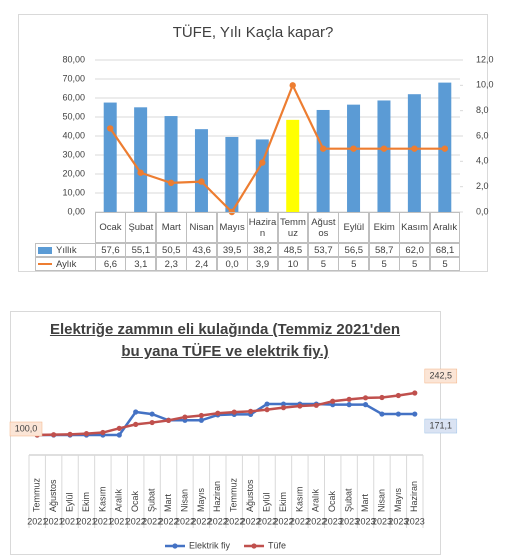 The width and height of the screenshot is (506, 557). I want to click on y2-tick-label: 10,0, so click(485, 85).